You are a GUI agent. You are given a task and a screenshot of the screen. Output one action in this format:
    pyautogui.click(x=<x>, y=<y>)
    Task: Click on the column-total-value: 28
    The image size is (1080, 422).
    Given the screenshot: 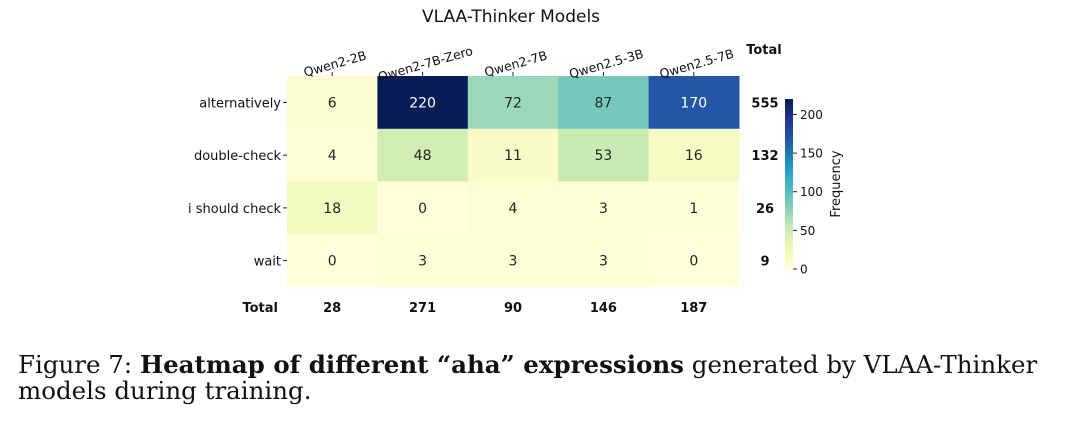 What is the action you would take?
    pyautogui.click(x=332, y=308)
    